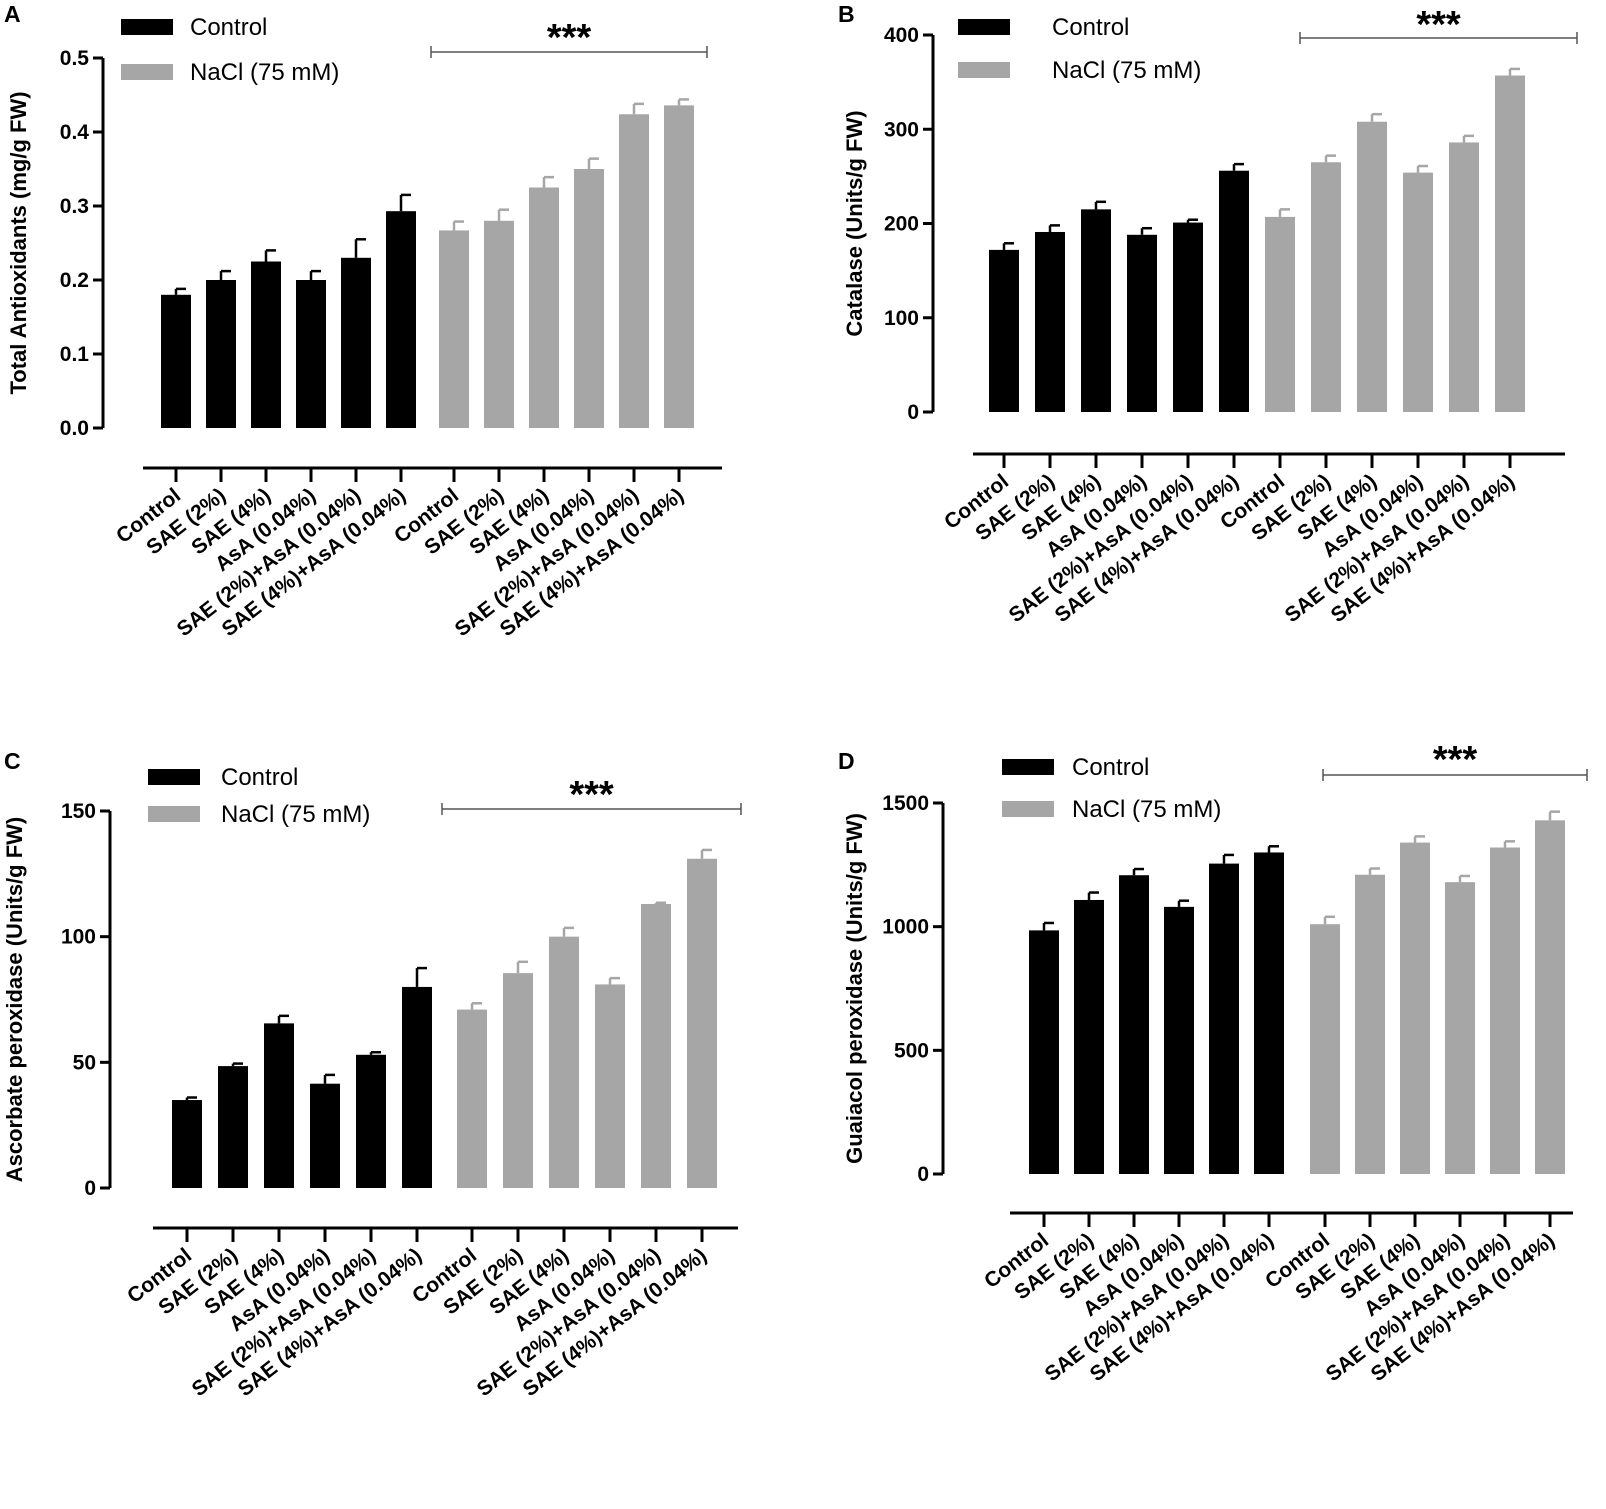  What do you see at coordinates (846, 761) in the screenshot?
I see `panel-letter: D` at bounding box center [846, 761].